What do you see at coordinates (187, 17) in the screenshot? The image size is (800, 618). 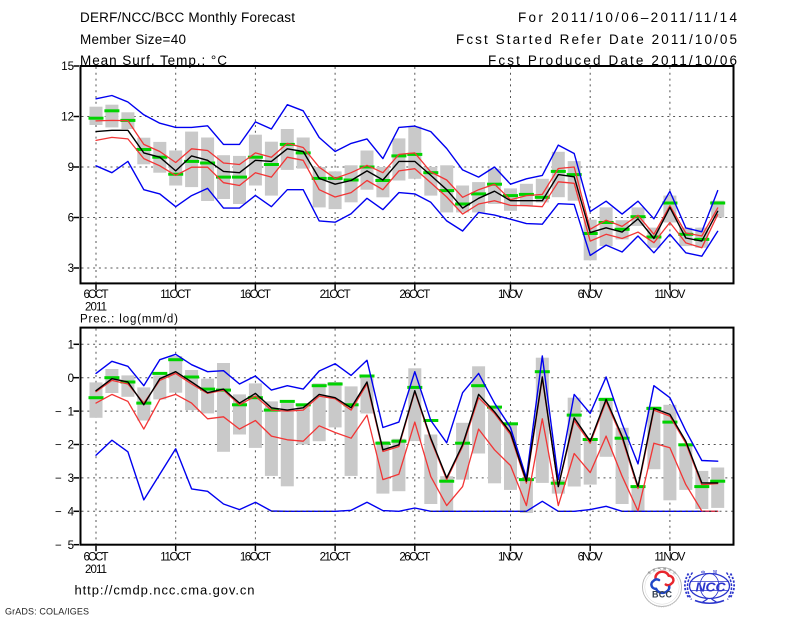 I see `svg-text: DERF/NCC/BCC Monthly Forecast` at bounding box center [187, 17].